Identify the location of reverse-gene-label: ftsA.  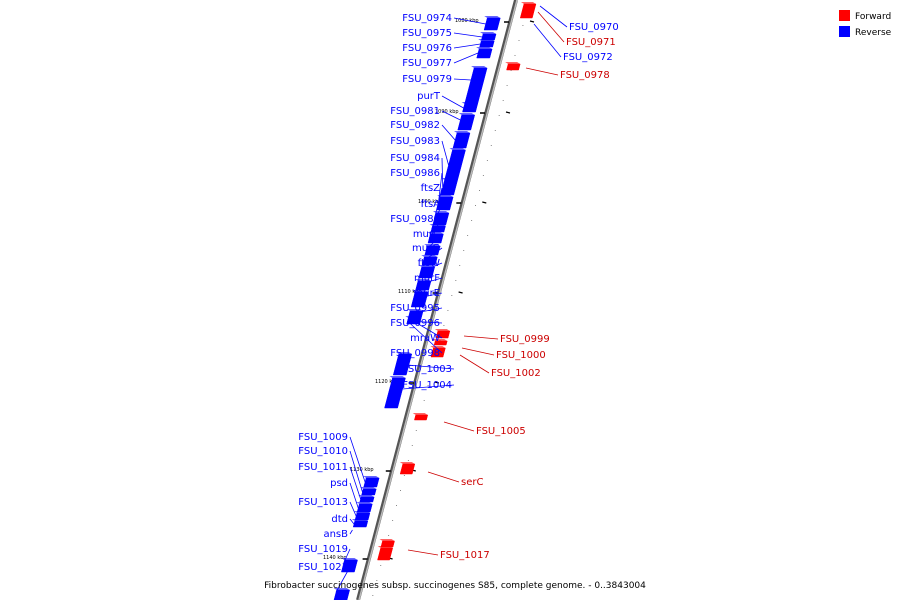
(430, 204).